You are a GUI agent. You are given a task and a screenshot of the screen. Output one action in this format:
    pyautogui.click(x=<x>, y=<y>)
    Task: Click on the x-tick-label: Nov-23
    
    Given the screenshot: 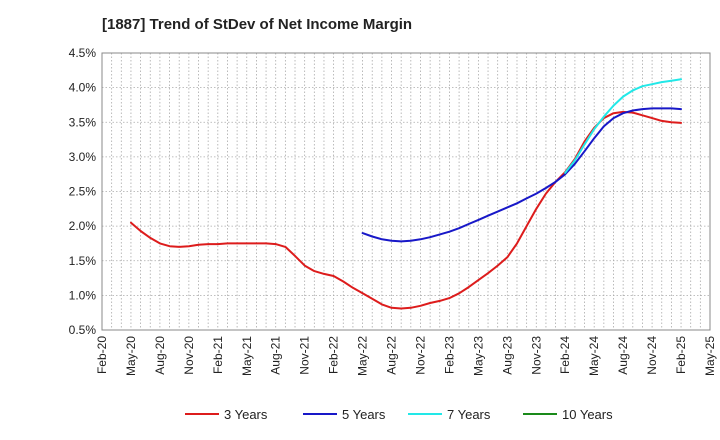 What is the action you would take?
    pyautogui.click(x=536, y=355)
    